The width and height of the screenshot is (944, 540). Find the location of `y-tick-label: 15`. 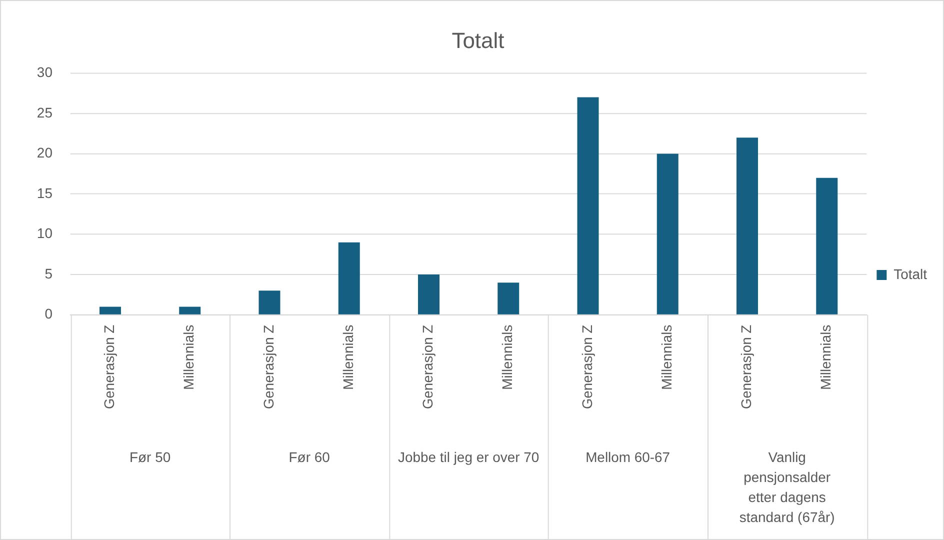

y-tick-label: 15 is located at coordinates (44, 192).